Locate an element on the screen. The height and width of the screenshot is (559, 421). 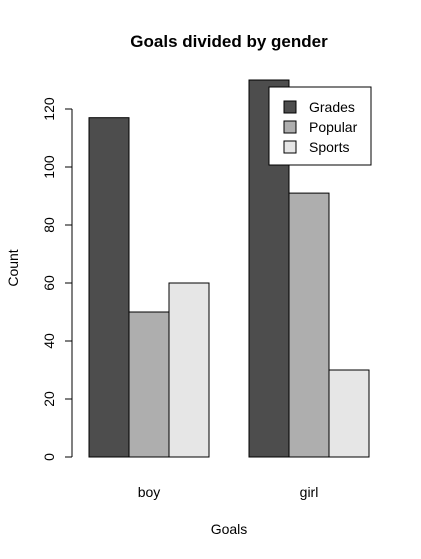
y-tick-label: 80 is located at coordinates (49, 225).